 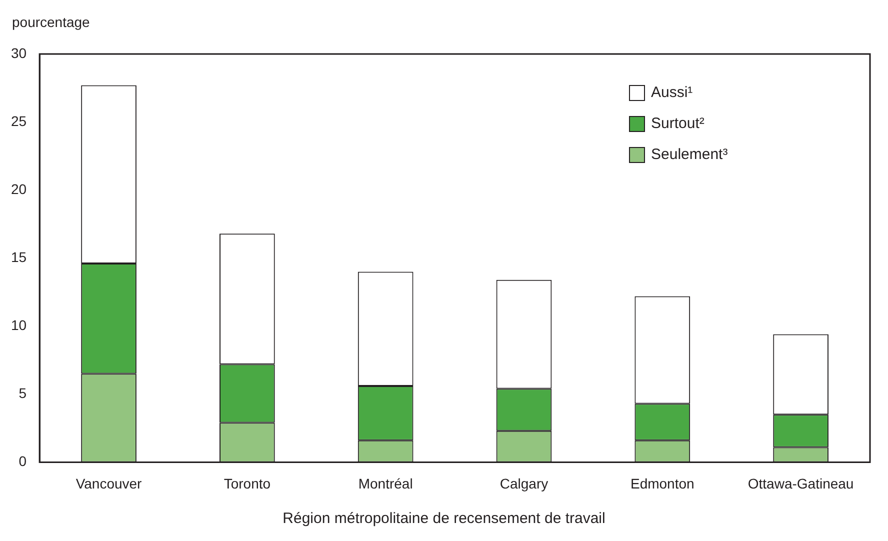 I want to click on y-tick-label: 5, so click(x=22, y=393).